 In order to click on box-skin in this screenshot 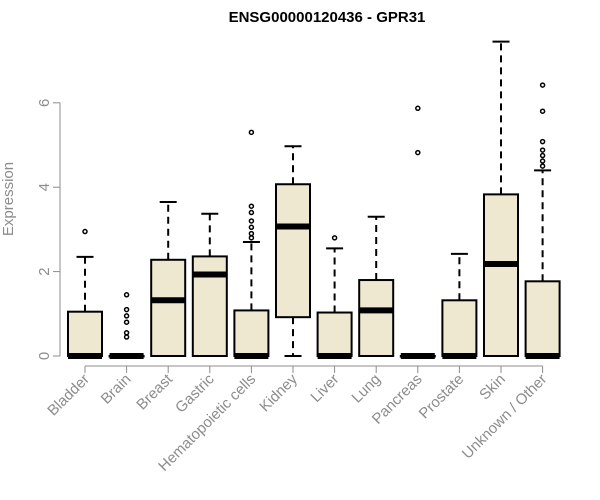, I will do `click(501, 198)`.